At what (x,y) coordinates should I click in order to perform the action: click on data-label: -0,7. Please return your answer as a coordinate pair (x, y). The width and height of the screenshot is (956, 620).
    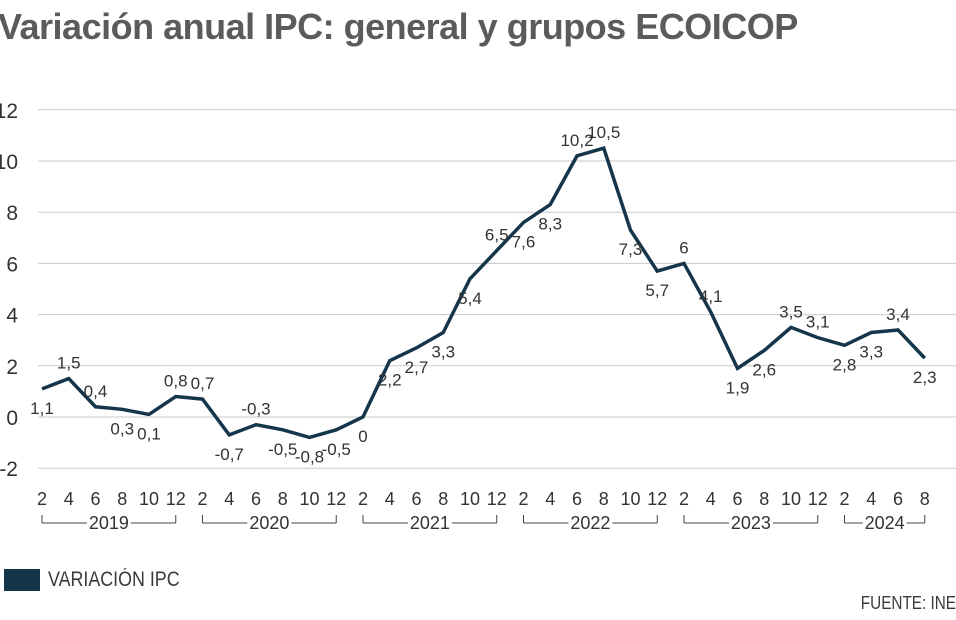
    Looking at the image, I should click on (229, 454).